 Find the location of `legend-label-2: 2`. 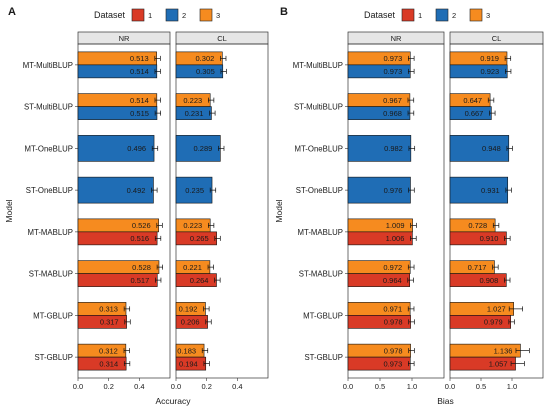

legend-label-2: 2 is located at coordinates (184, 15).